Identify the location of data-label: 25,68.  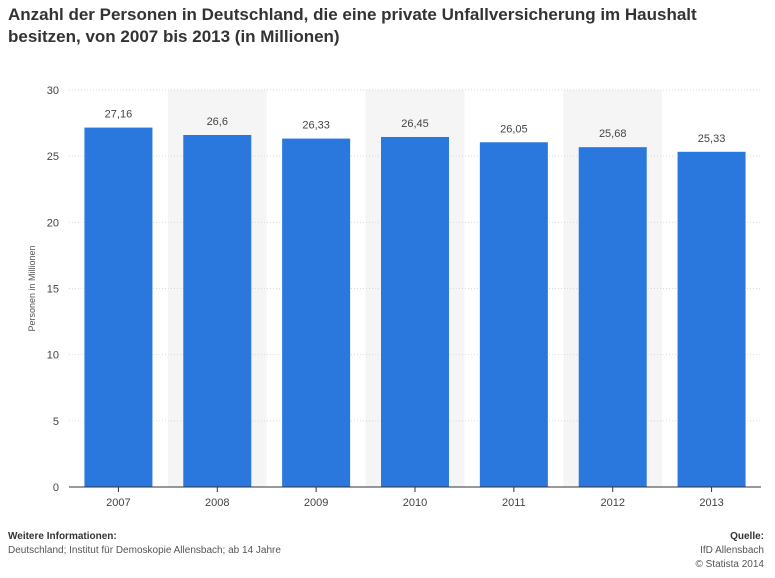
(613, 134).